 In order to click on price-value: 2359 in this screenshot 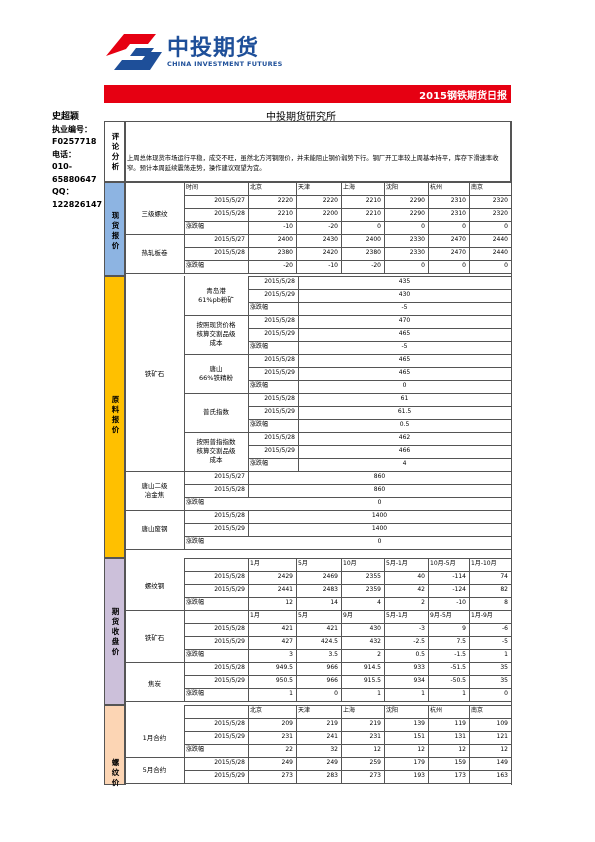, I will do `click(373, 589)`.